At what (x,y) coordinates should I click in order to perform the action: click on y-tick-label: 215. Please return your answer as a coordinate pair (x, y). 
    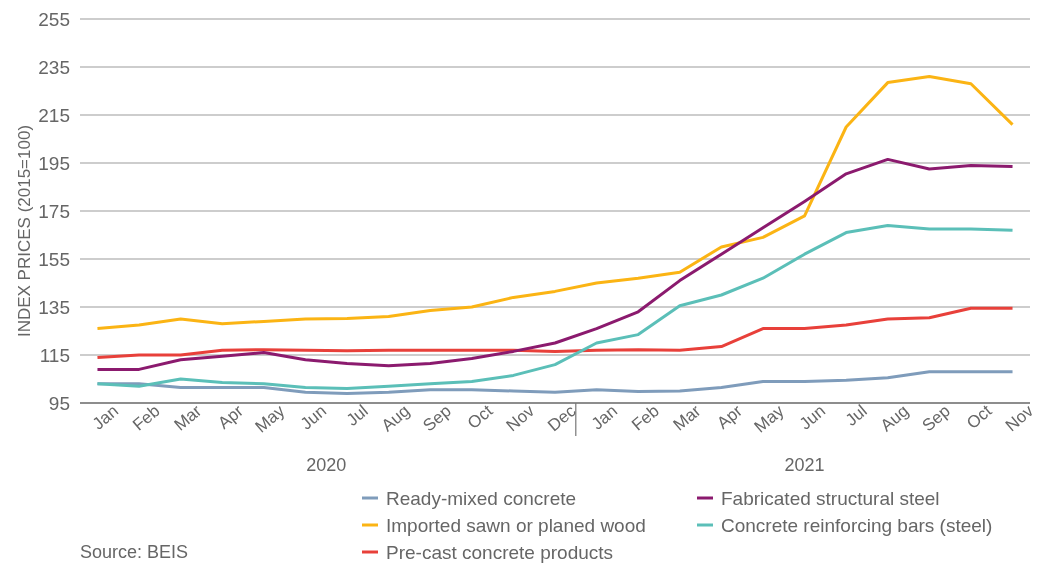
    Looking at the image, I should click on (54, 115).